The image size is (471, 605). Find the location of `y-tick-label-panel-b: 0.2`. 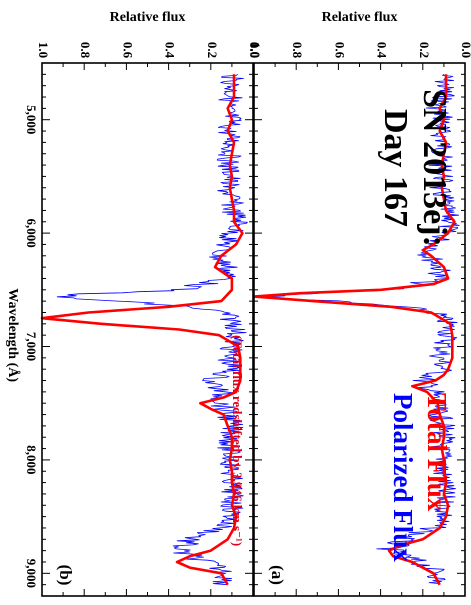

y-tick-label-panel-b: 0.2 is located at coordinates (212, 50).